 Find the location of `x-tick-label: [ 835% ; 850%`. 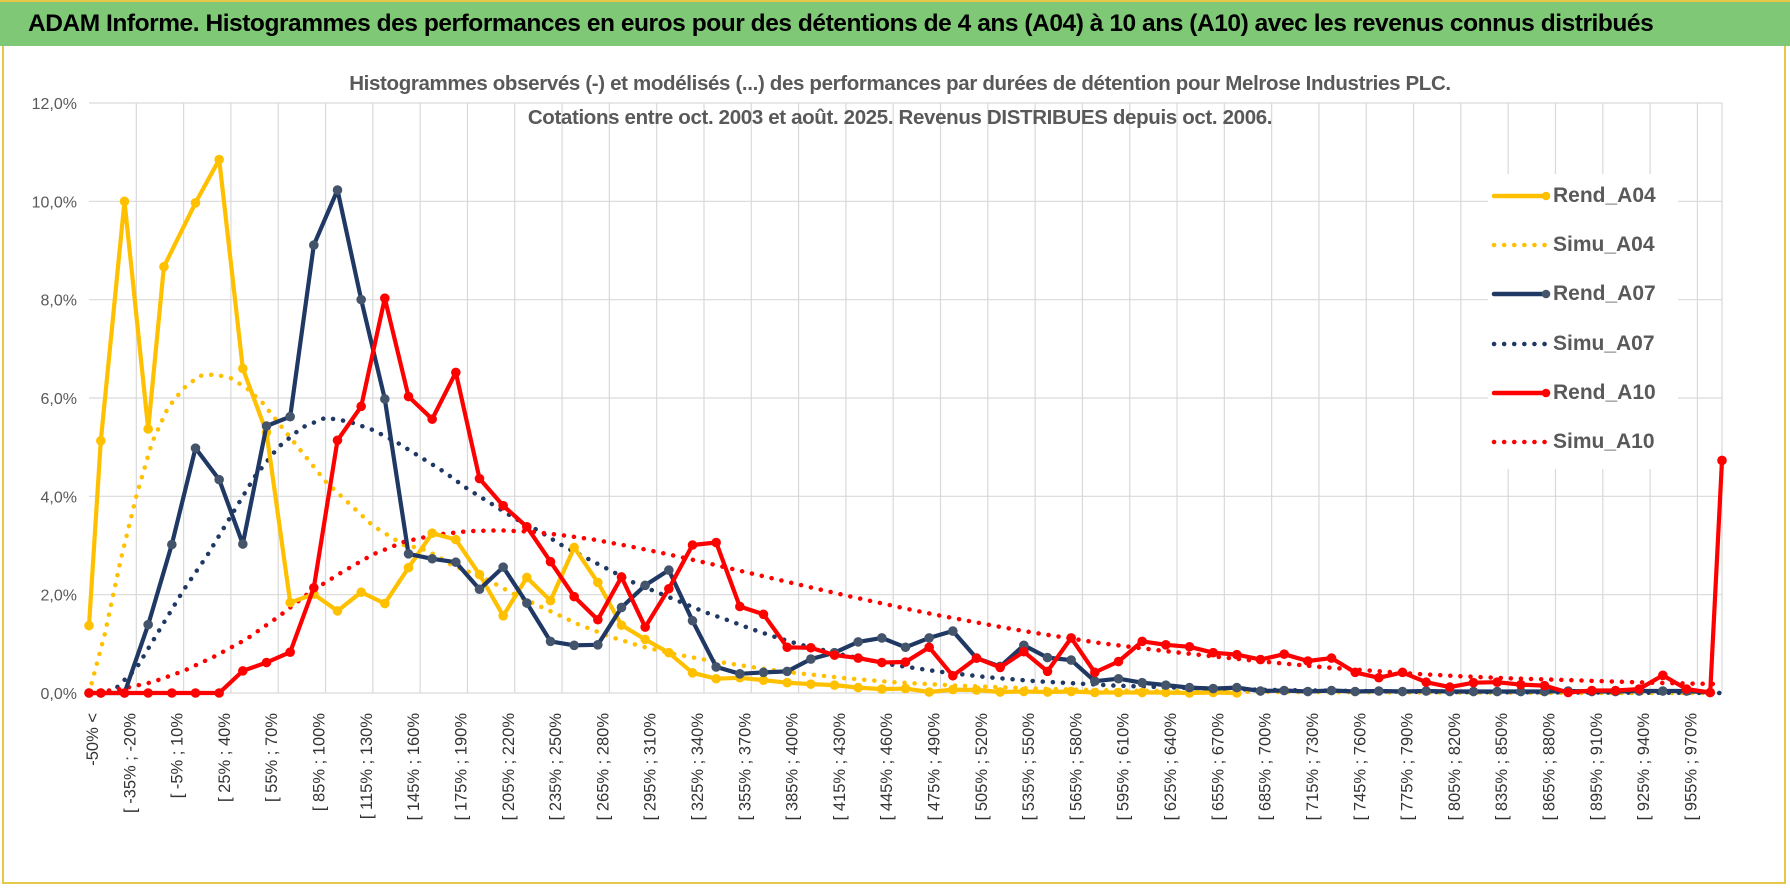

x-tick-label: [ 835% ; 850% is located at coordinates (1502, 767).